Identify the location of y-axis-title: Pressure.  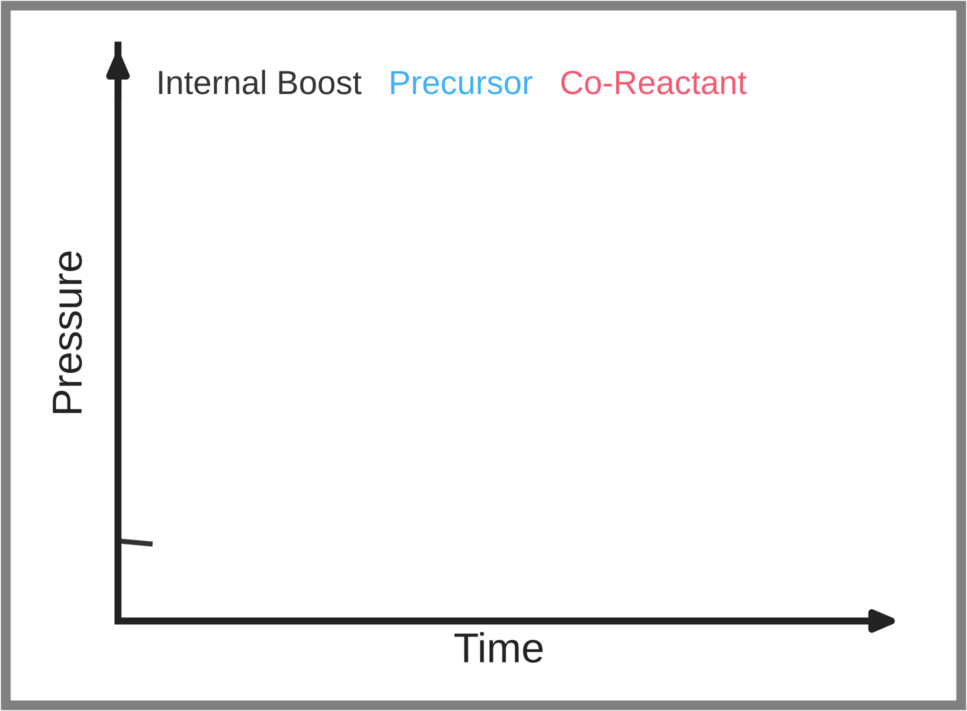
(67, 332).